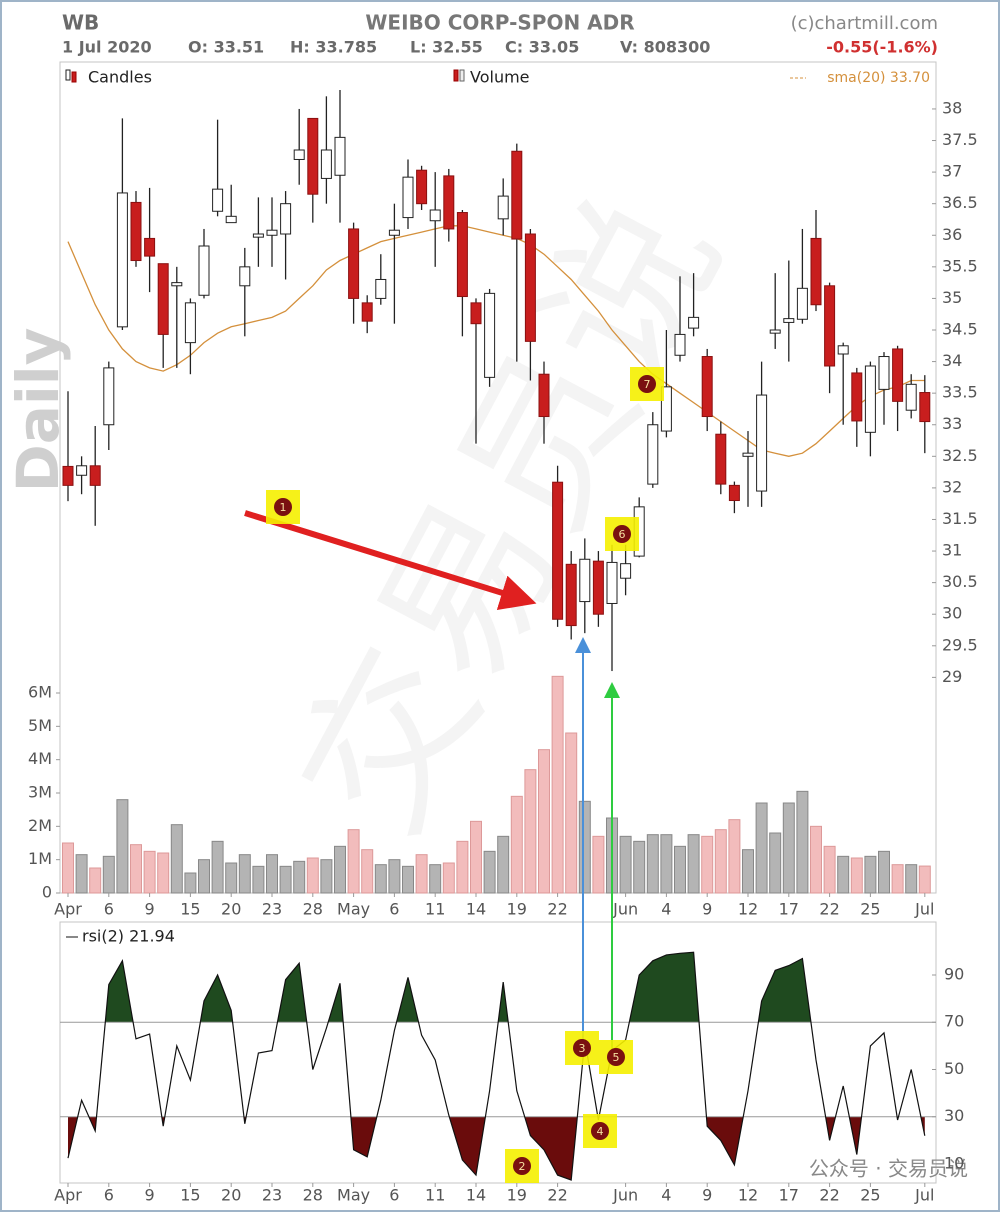  Describe the element at coordinates (625, 909) in the screenshot. I see `x-tick-label: Jun` at that location.